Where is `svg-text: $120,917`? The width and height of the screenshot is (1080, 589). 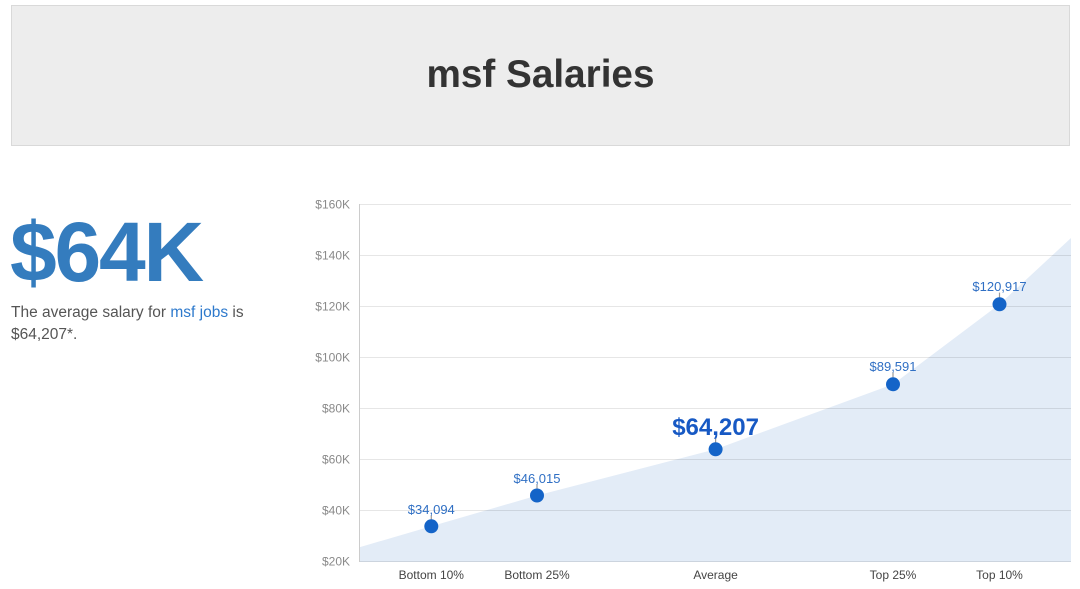
svg-text: $120,917 is located at coordinates (999, 286).